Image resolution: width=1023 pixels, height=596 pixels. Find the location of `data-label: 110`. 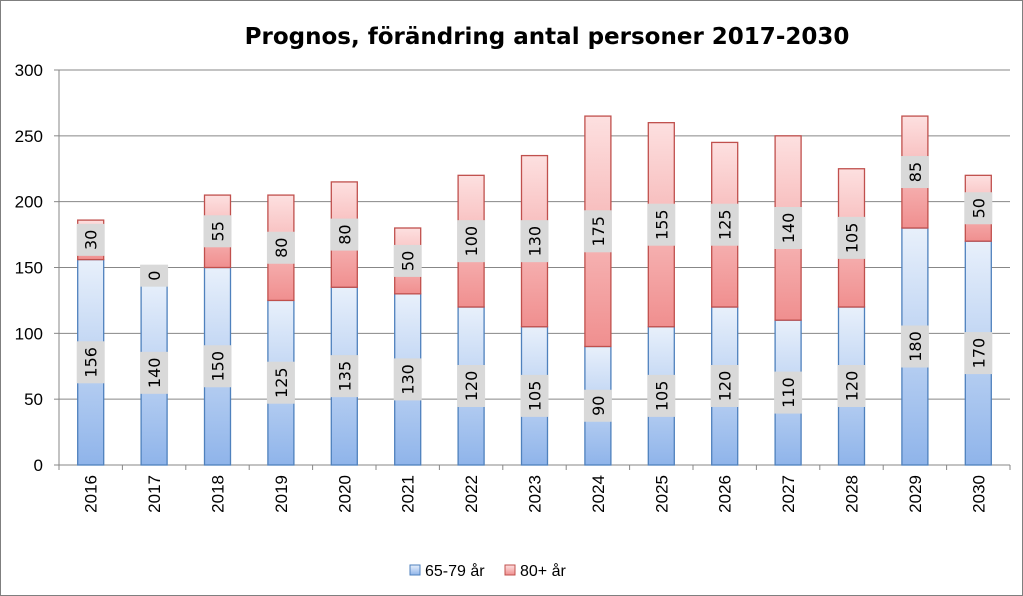

data-label: 110 is located at coordinates (788, 392).